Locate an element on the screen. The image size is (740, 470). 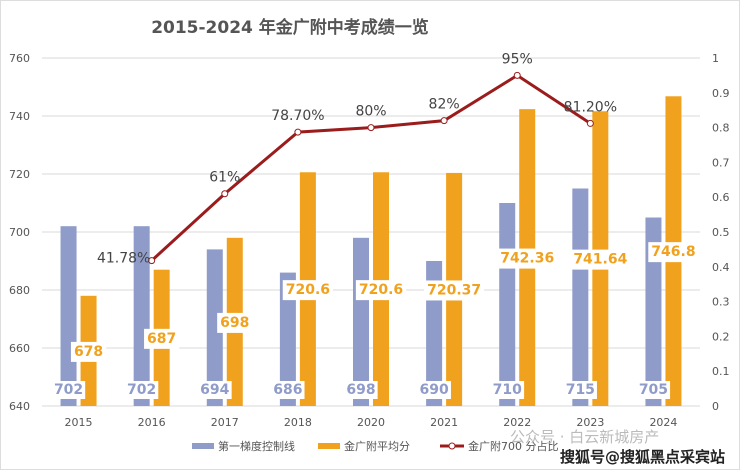
data-label-control: 698 is located at coordinates (360, 390).